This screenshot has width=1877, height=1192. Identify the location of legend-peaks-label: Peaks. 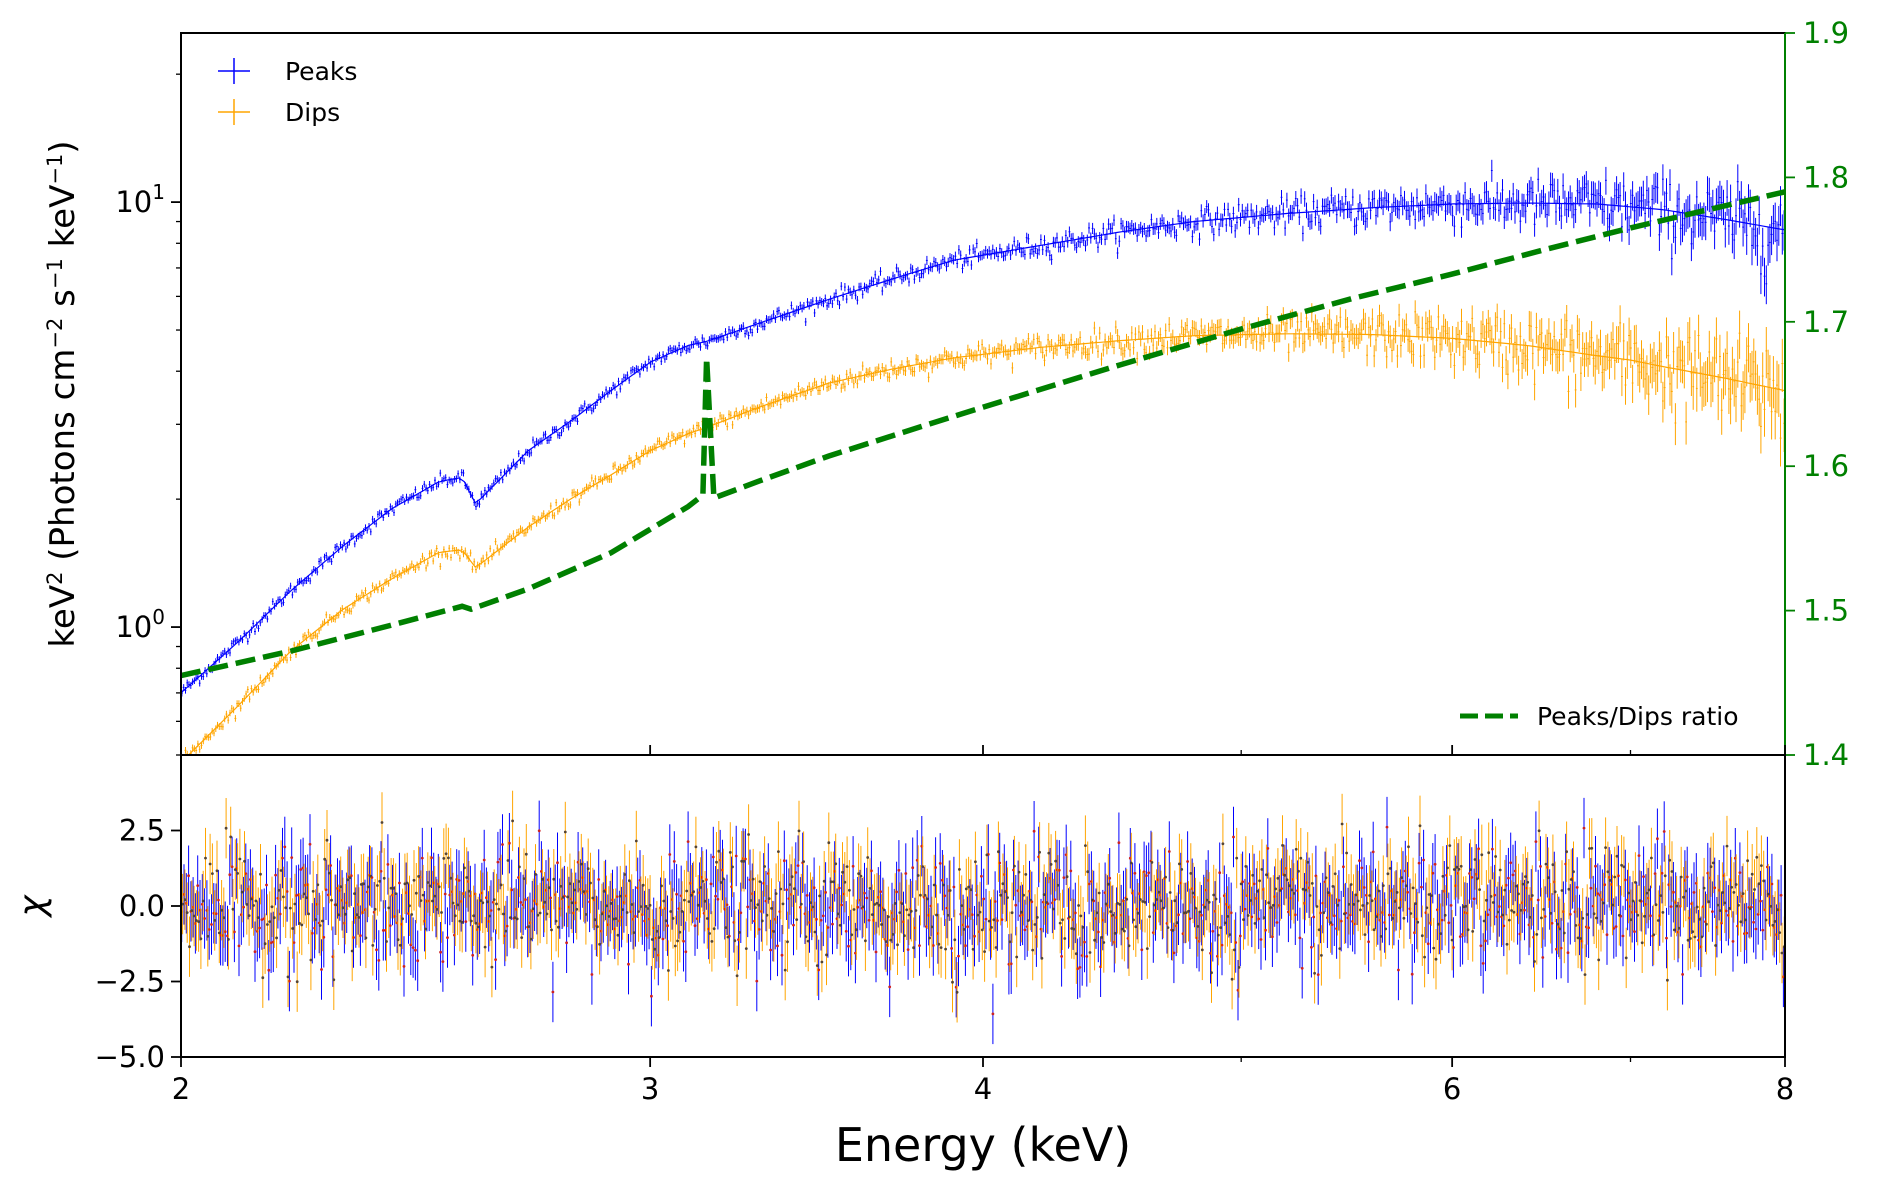
(321, 71).